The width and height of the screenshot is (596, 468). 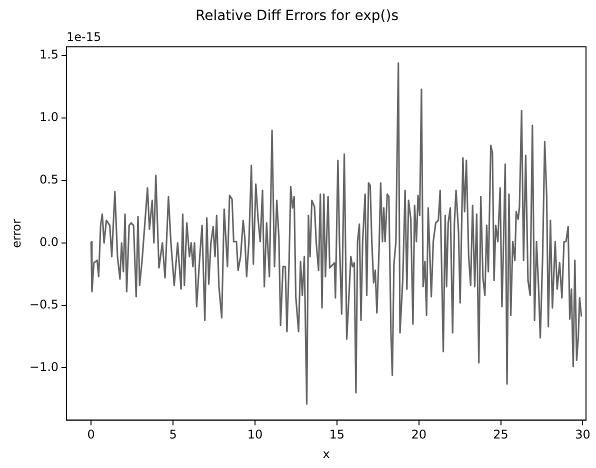 What do you see at coordinates (44, 367) in the screenshot?
I see `y-tick-label: −1.0` at bounding box center [44, 367].